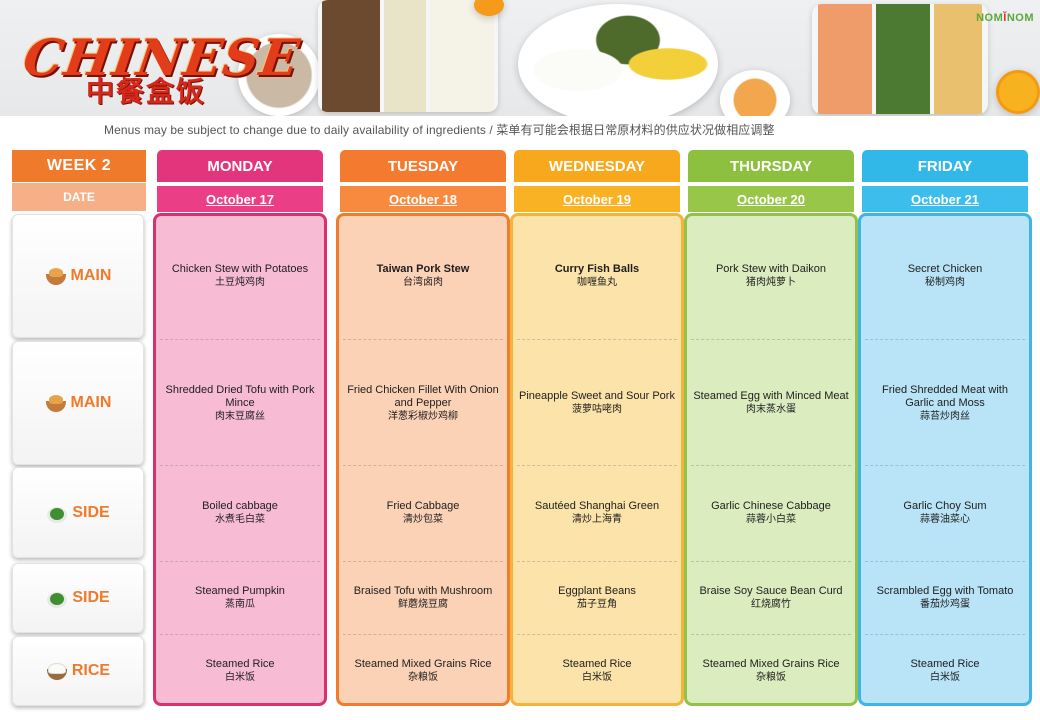 This screenshot has width=1040, height=720. I want to click on menu-item: Pork Stew with Daikon 猪肉炖萝卜, so click(771, 276).